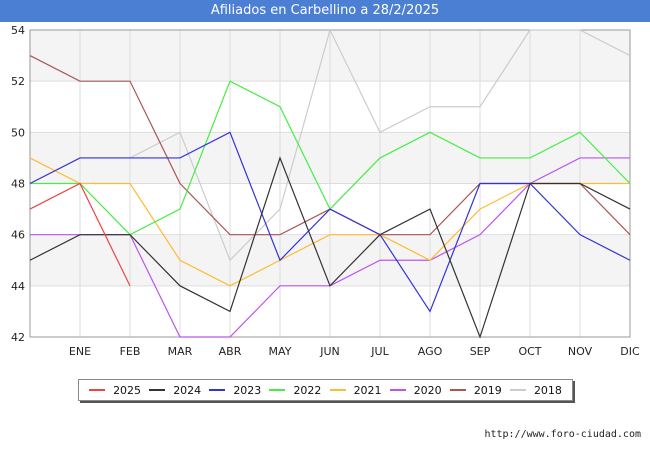 This screenshot has width=650, height=450. I want to click on y-tick-label: 44, so click(18, 286).